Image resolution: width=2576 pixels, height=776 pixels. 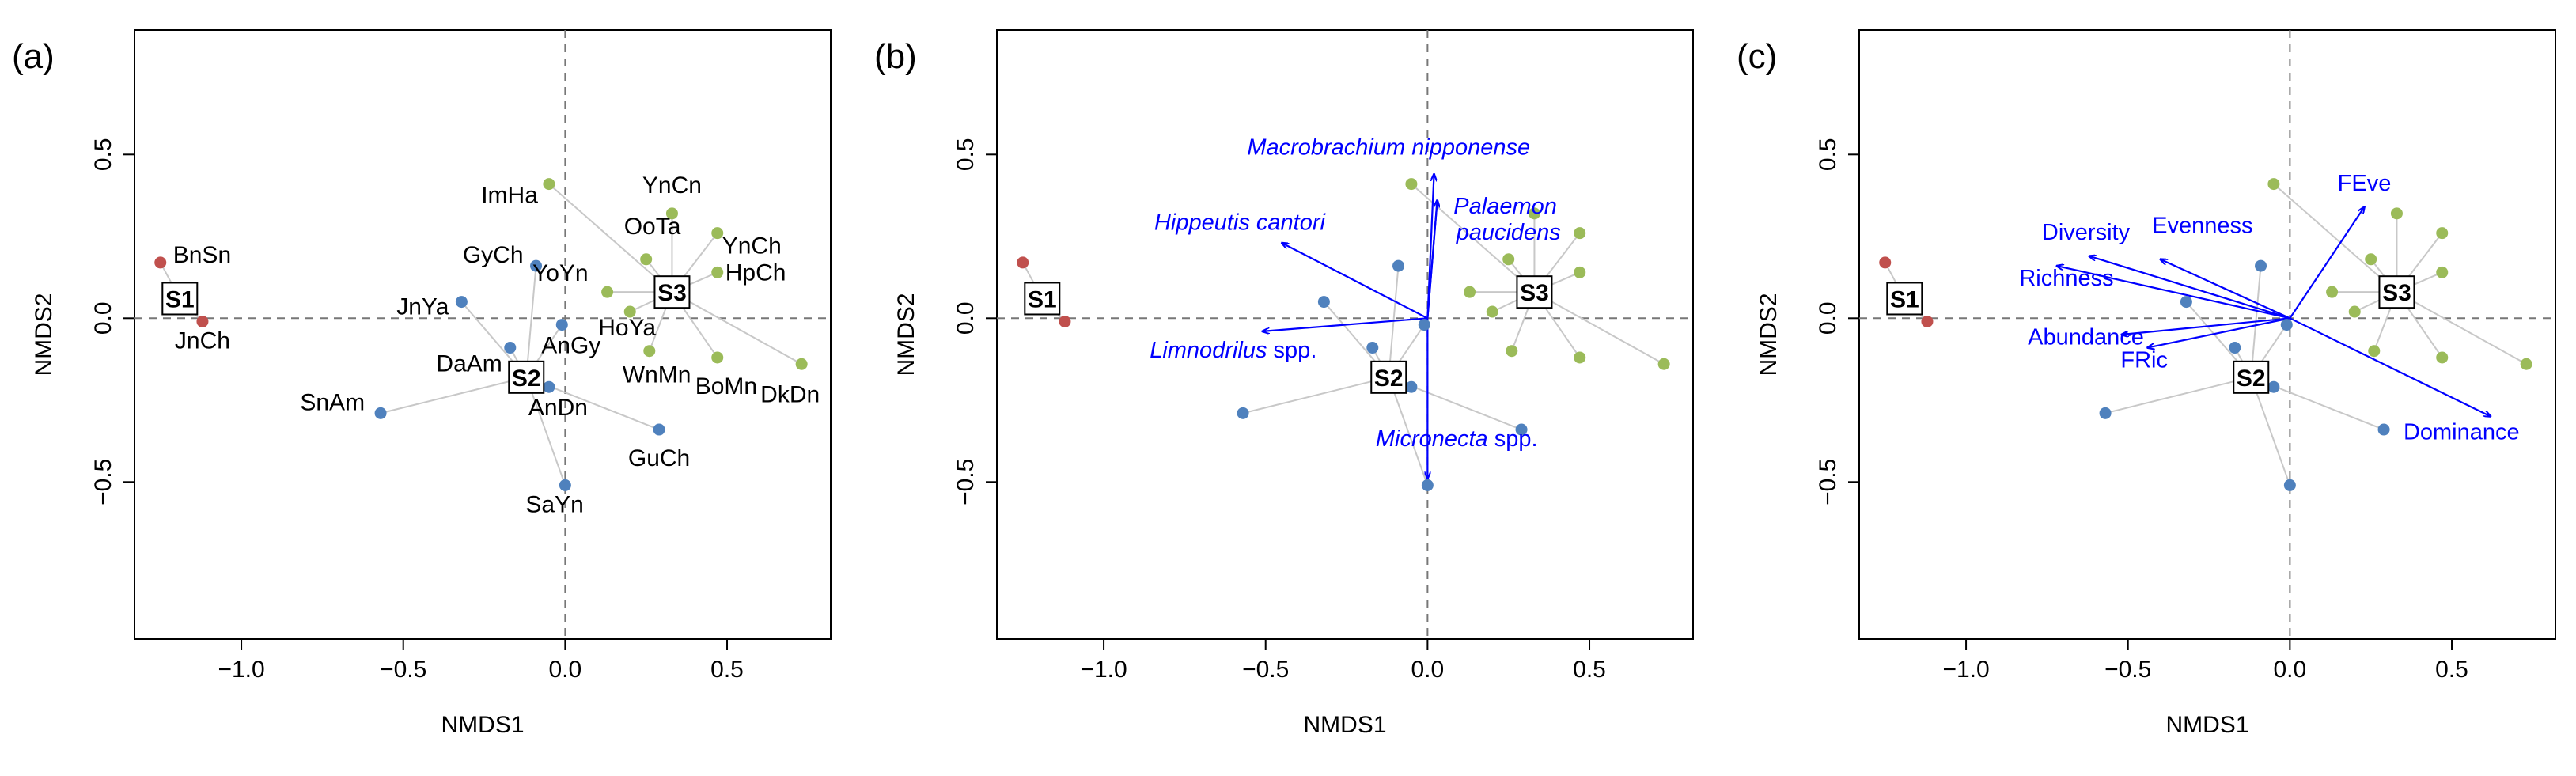 I want to click on y-tick-label: −0.5, so click(x=1828, y=482).